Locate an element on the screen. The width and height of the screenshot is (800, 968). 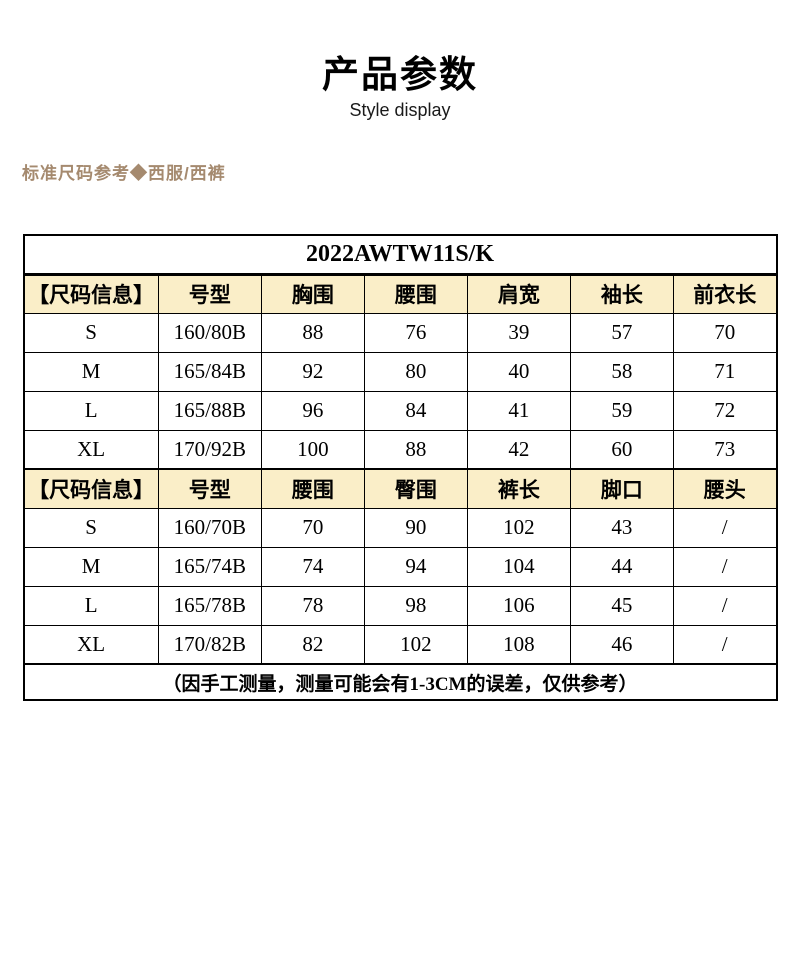
table-row: L 165/78B 78 98 106 45 / is located at coordinates (400, 605).